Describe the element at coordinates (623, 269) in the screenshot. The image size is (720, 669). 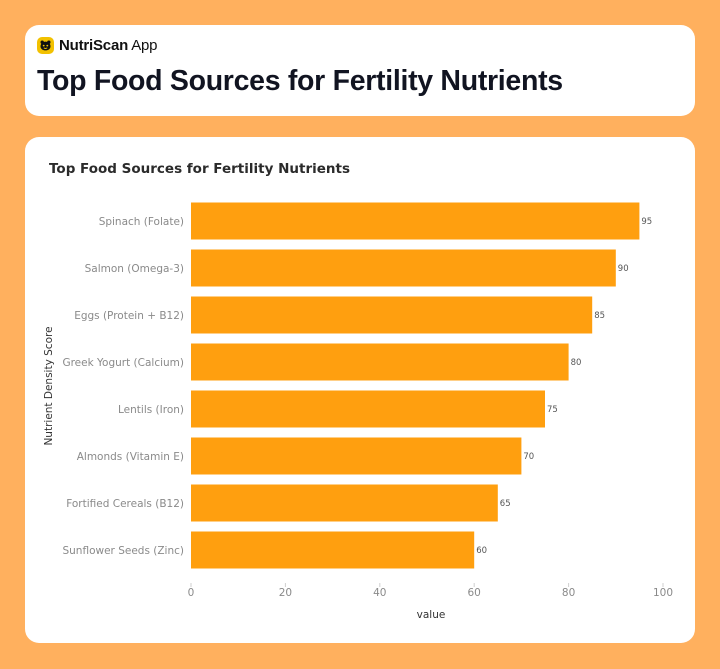
I see `data-label: 90` at that location.